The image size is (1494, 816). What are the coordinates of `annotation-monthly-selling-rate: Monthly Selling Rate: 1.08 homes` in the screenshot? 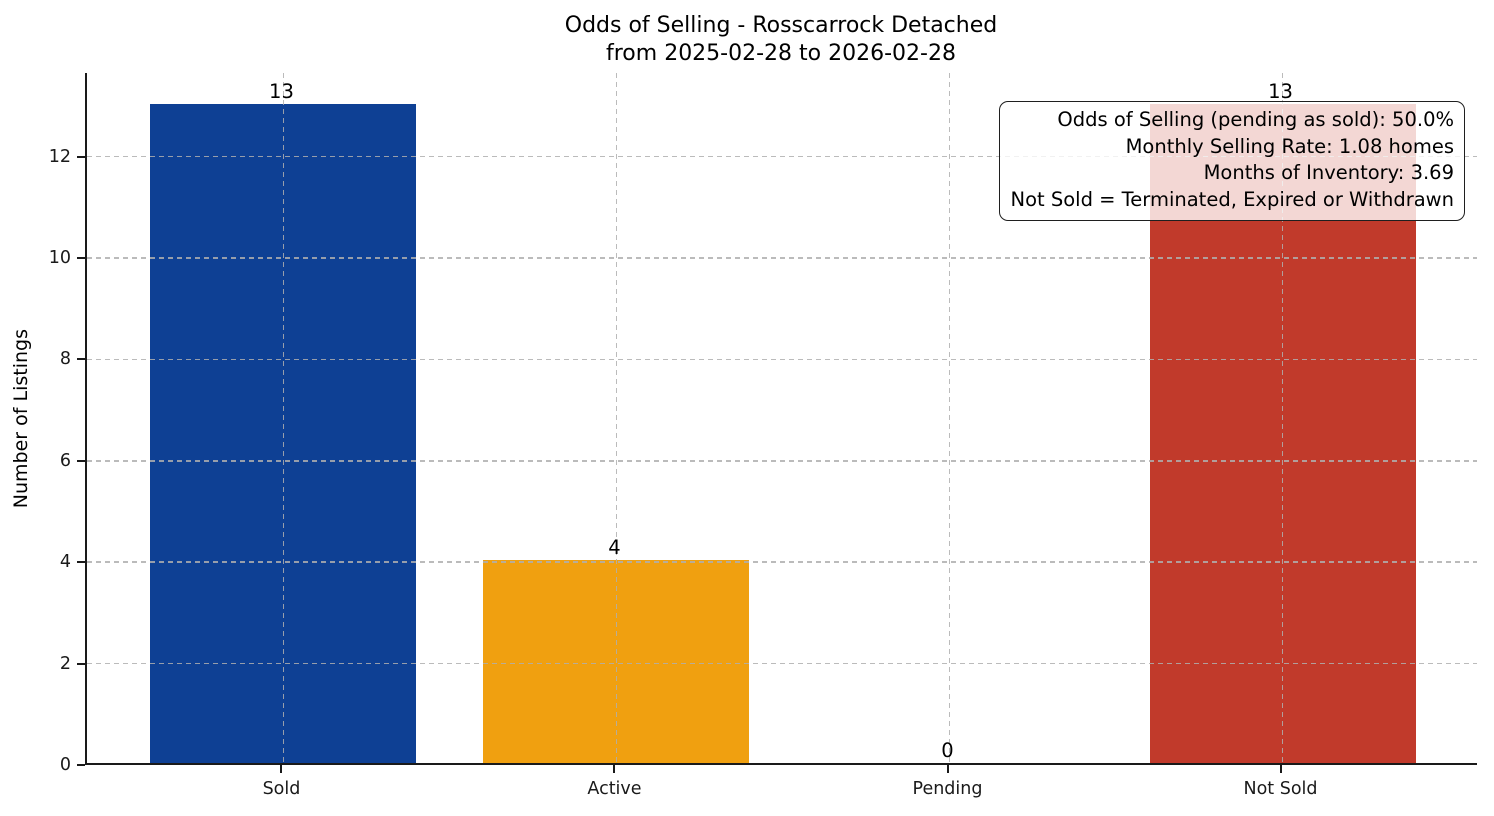 It's located at (1289, 146).